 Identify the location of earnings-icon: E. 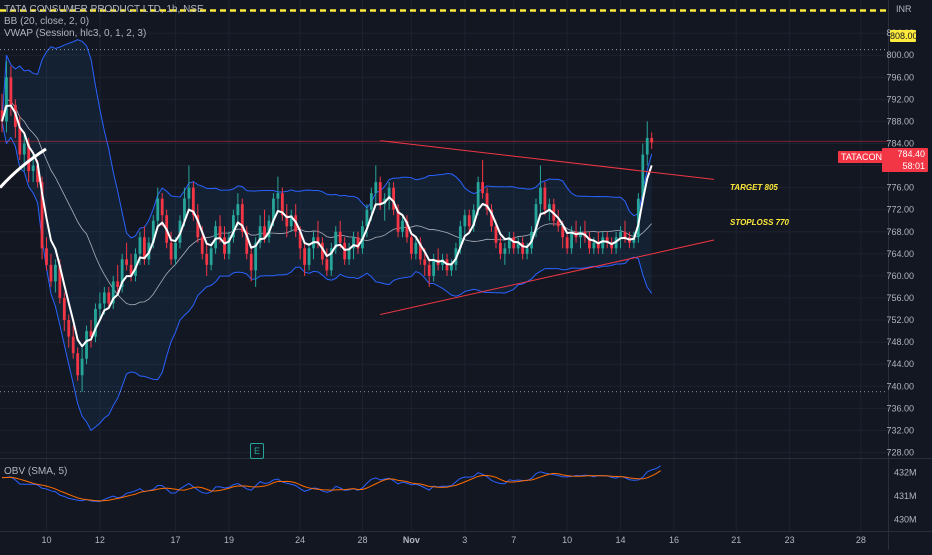
(257, 451).